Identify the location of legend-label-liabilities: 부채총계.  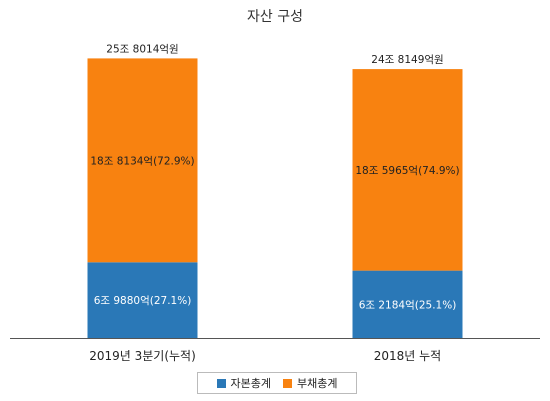
(317, 383).